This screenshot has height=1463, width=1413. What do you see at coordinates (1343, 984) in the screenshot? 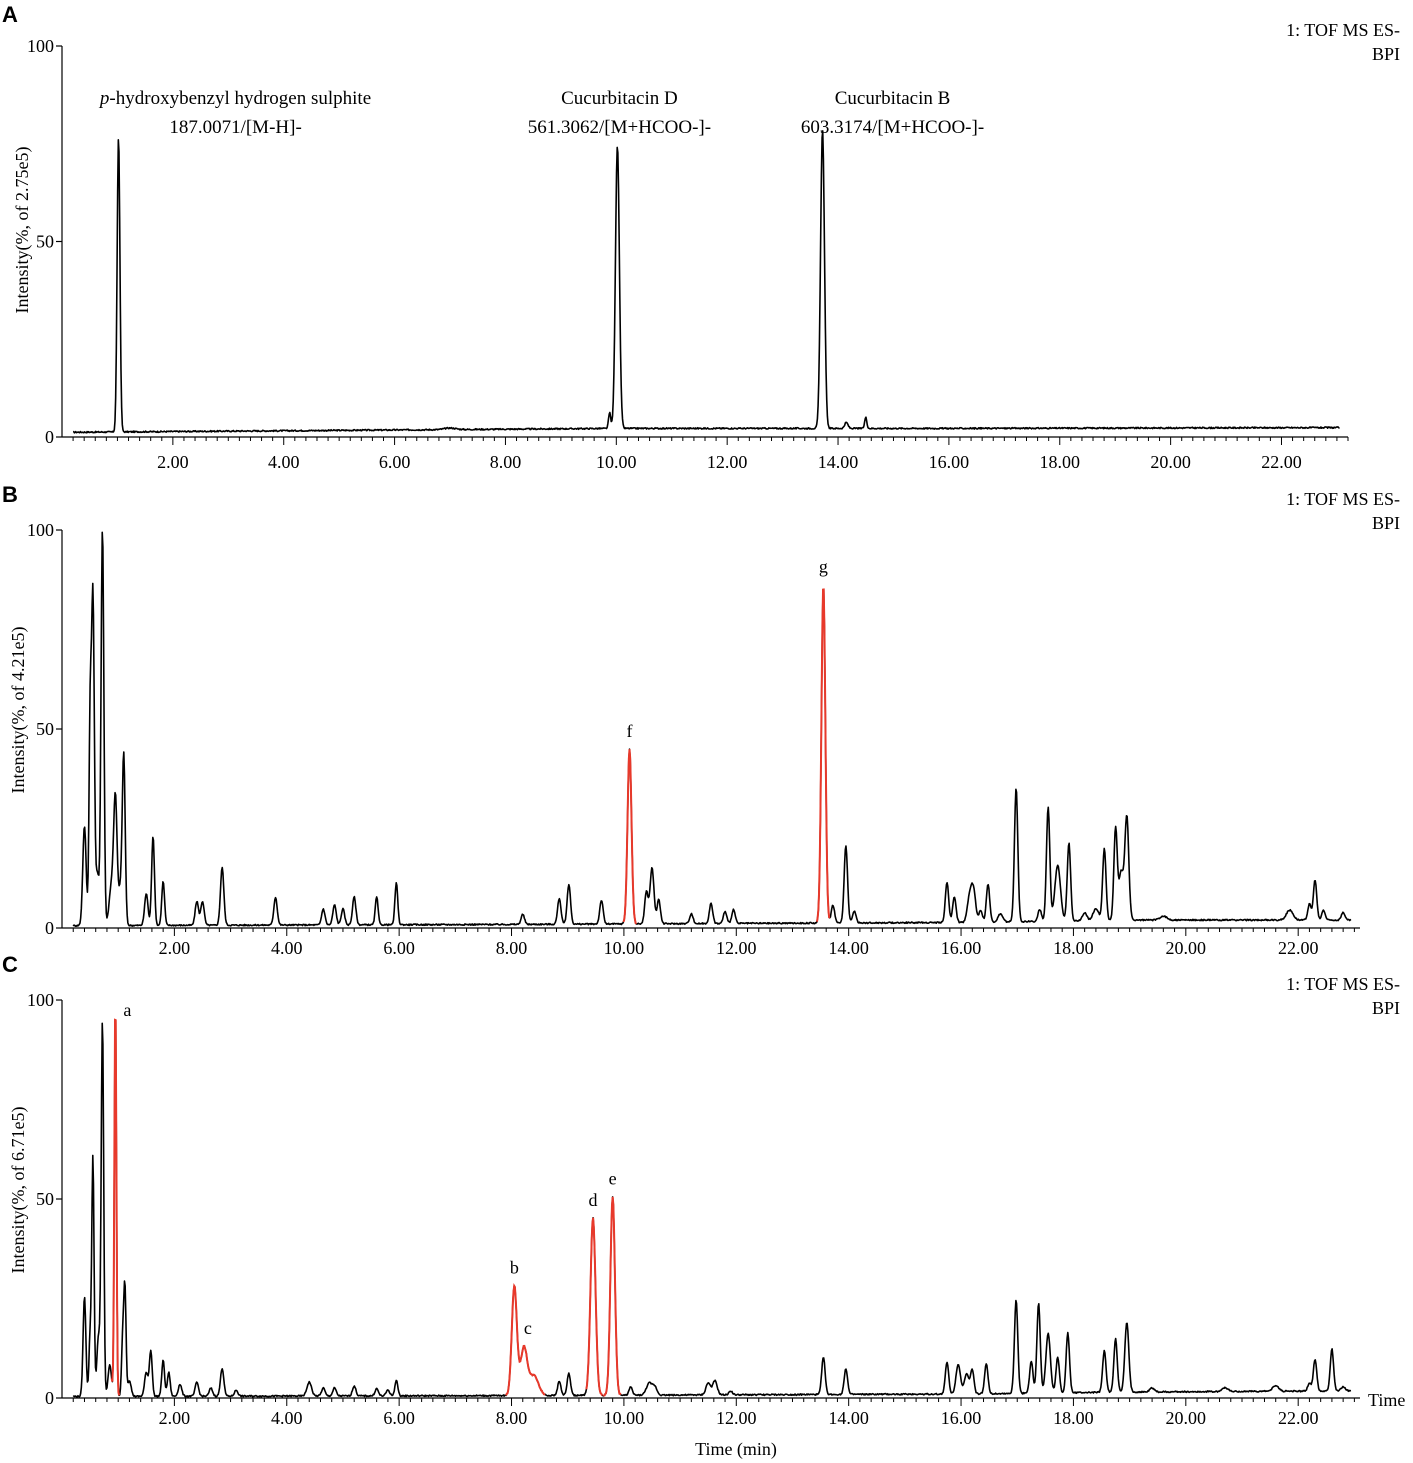
I see `panel-c-instrument-line1: 1: TOF MS ES-` at bounding box center [1343, 984].